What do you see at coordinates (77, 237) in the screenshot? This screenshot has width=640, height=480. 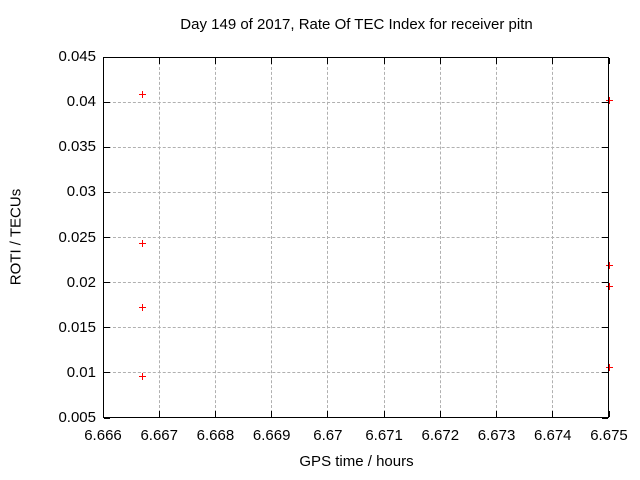 I see `y-tick-label: 0.025` at bounding box center [77, 237].